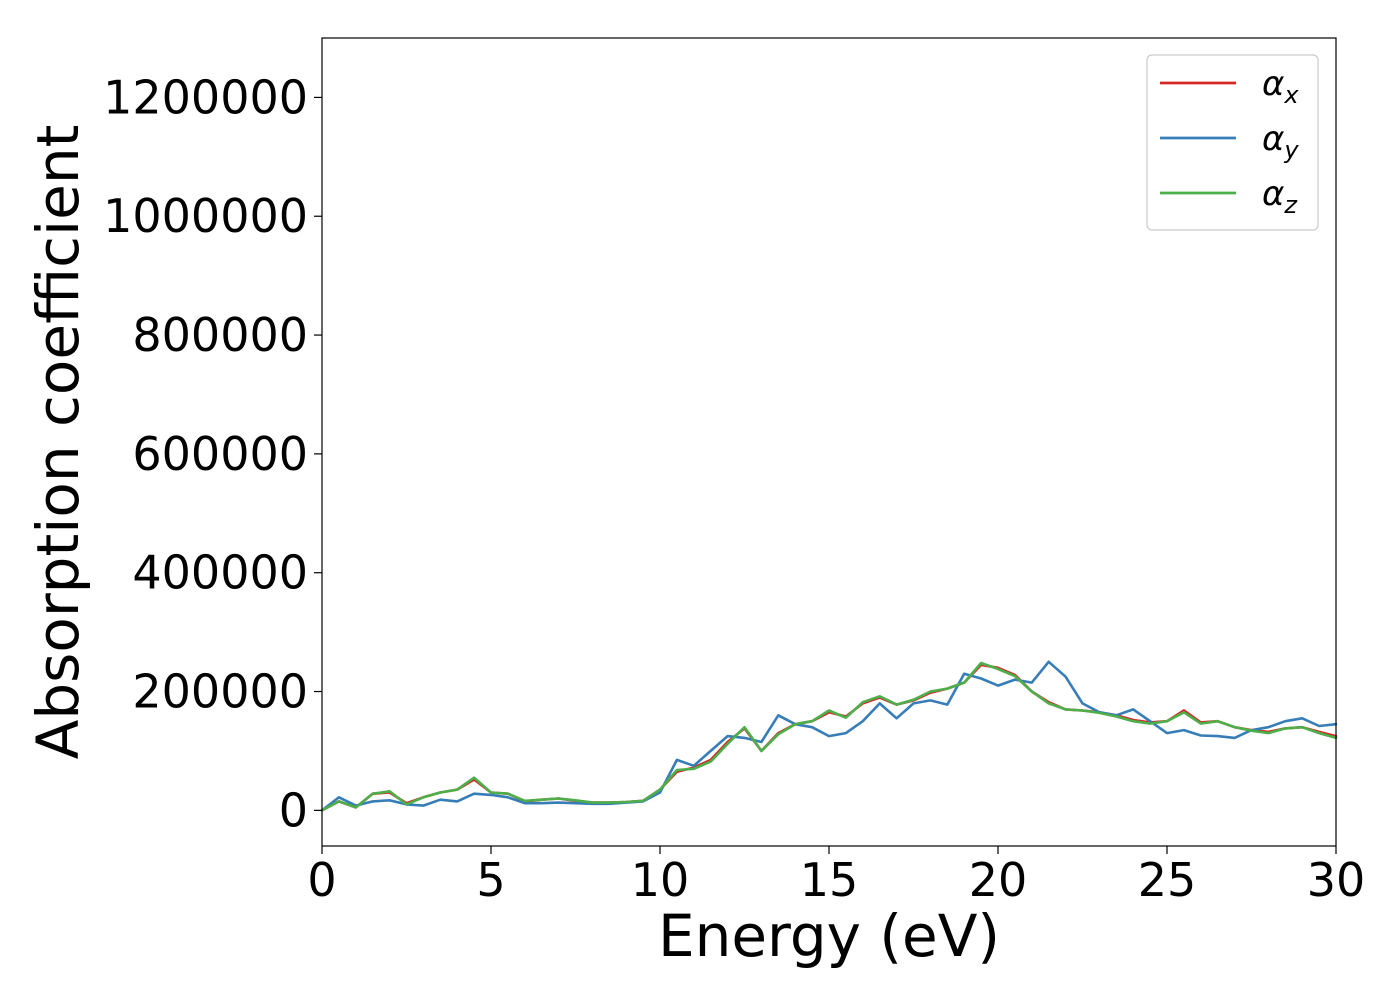  I want to click on legend-label-x: αx, so click(1280, 86).